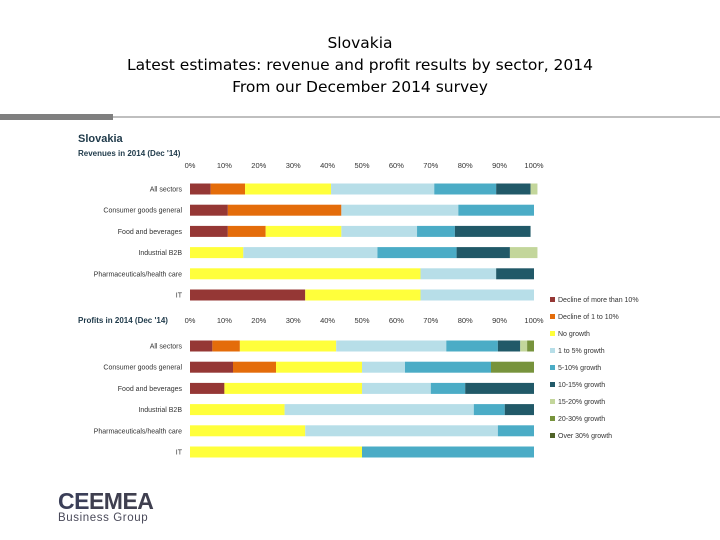 The width and height of the screenshot is (720, 540). Describe the element at coordinates (103, 518) in the screenshot. I see `logo-subtitle: Business Group` at that location.